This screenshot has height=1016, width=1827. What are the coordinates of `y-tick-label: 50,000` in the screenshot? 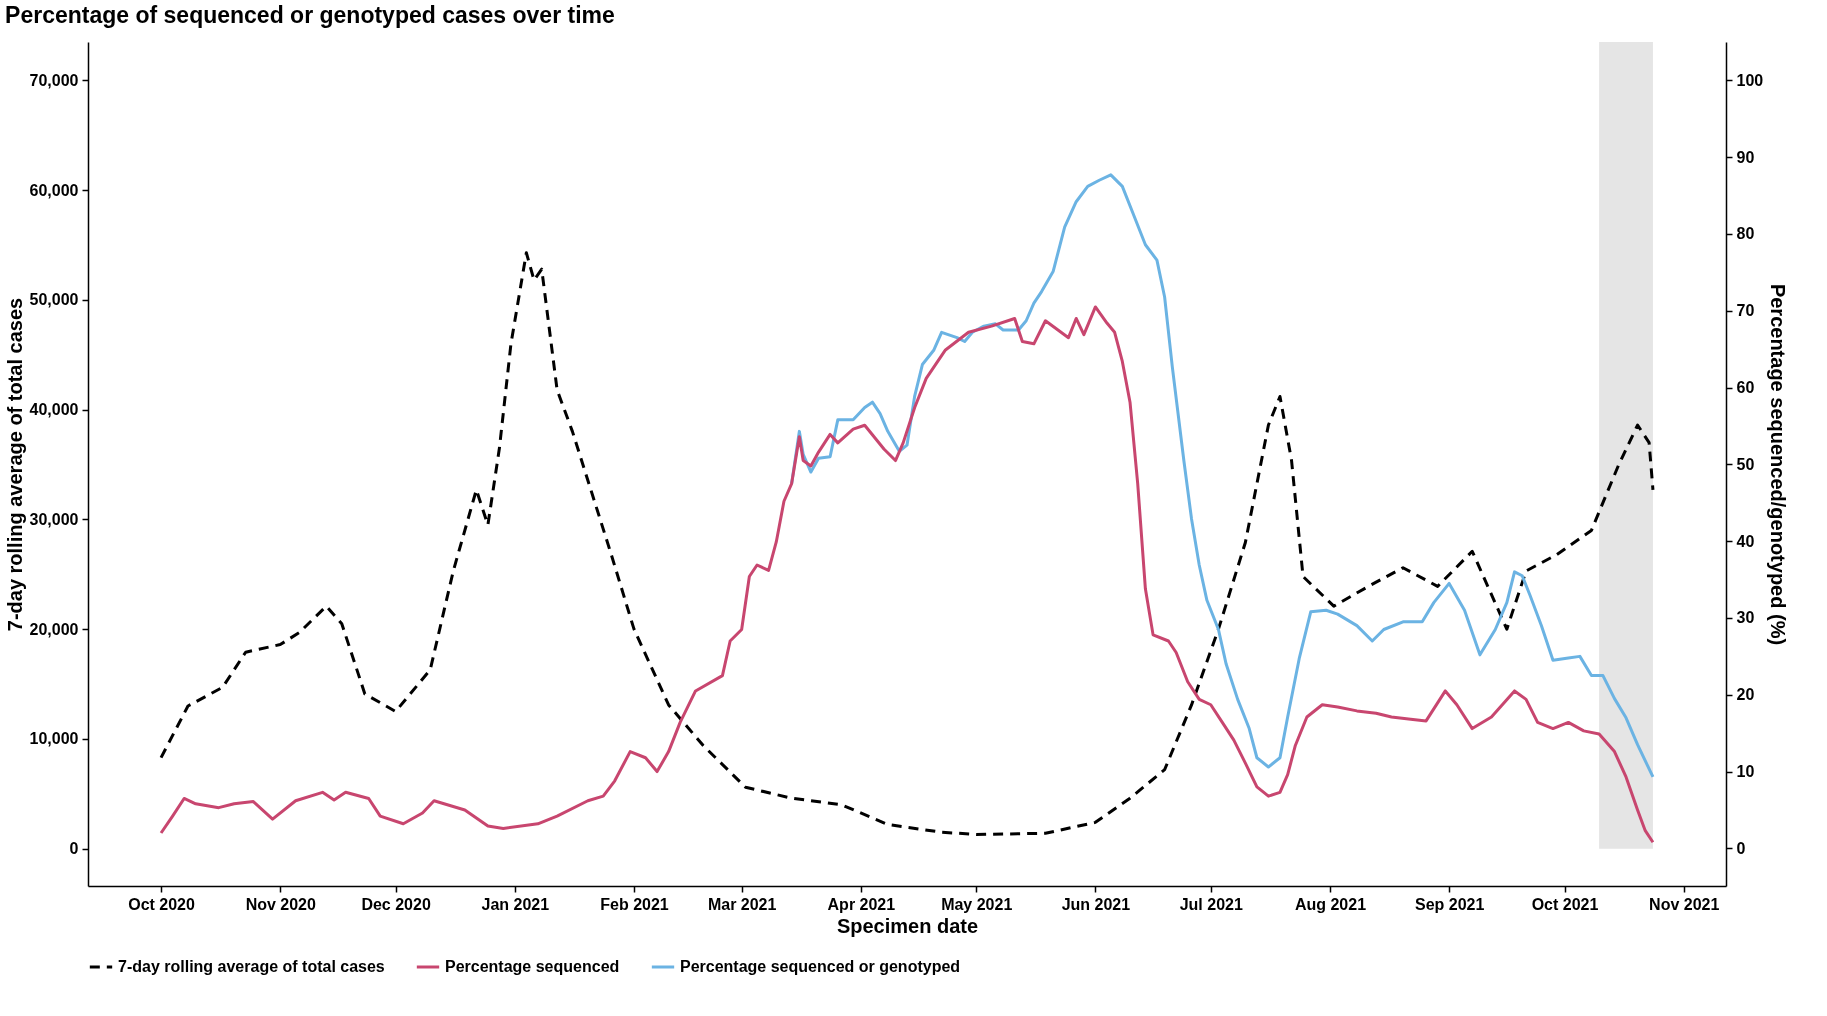 It's located at (54, 300).